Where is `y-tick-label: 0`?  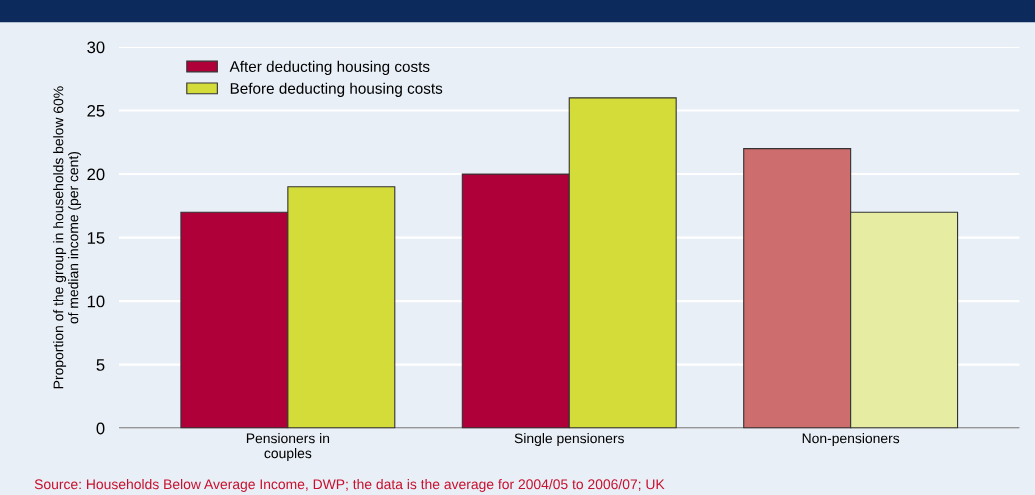 y-tick-label: 0 is located at coordinates (100, 428).